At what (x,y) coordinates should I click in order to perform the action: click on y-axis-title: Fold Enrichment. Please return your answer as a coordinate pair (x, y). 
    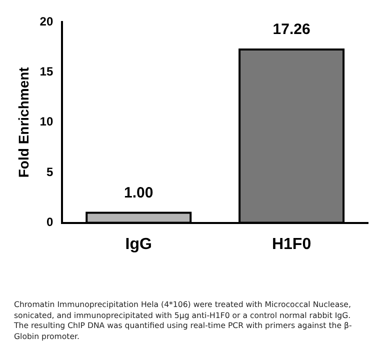
    Looking at the image, I should click on (23, 122).